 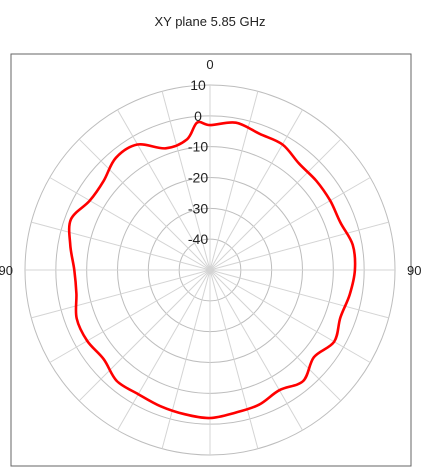 I want to click on radial-tick-label: -10, so click(x=198, y=147).